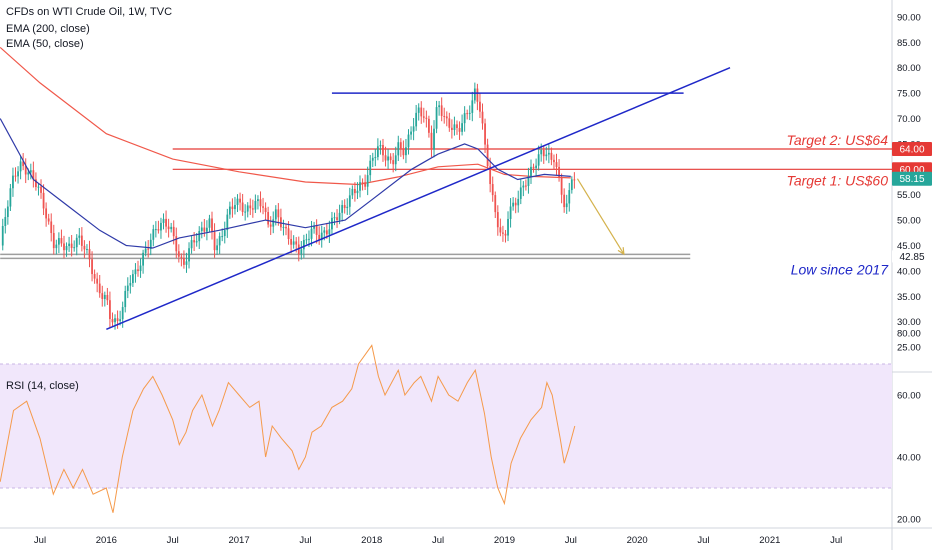 The width and height of the screenshot is (932, 555). Describe the element at coordinates (42, 386) in the screenshot. I see `rsi-legend: RSI (14, close)` at that location.